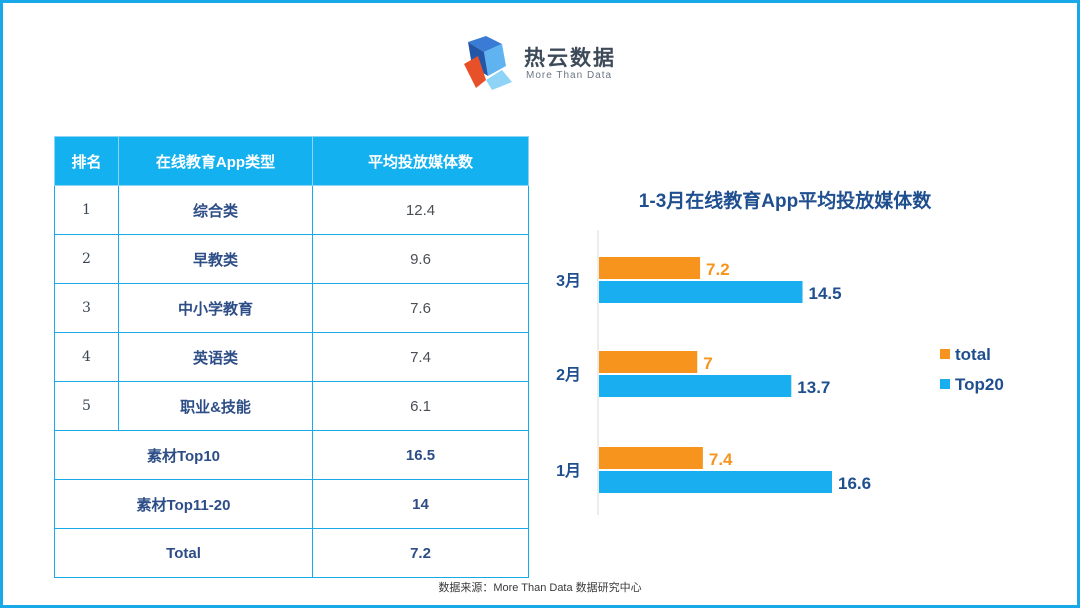 The height and width of the screenshot is (608, 1080). What do you see at coordinates (813, 387) in the screenshot?
I see `data-label-Top20: 13.7` at bounding box center [813, 387].